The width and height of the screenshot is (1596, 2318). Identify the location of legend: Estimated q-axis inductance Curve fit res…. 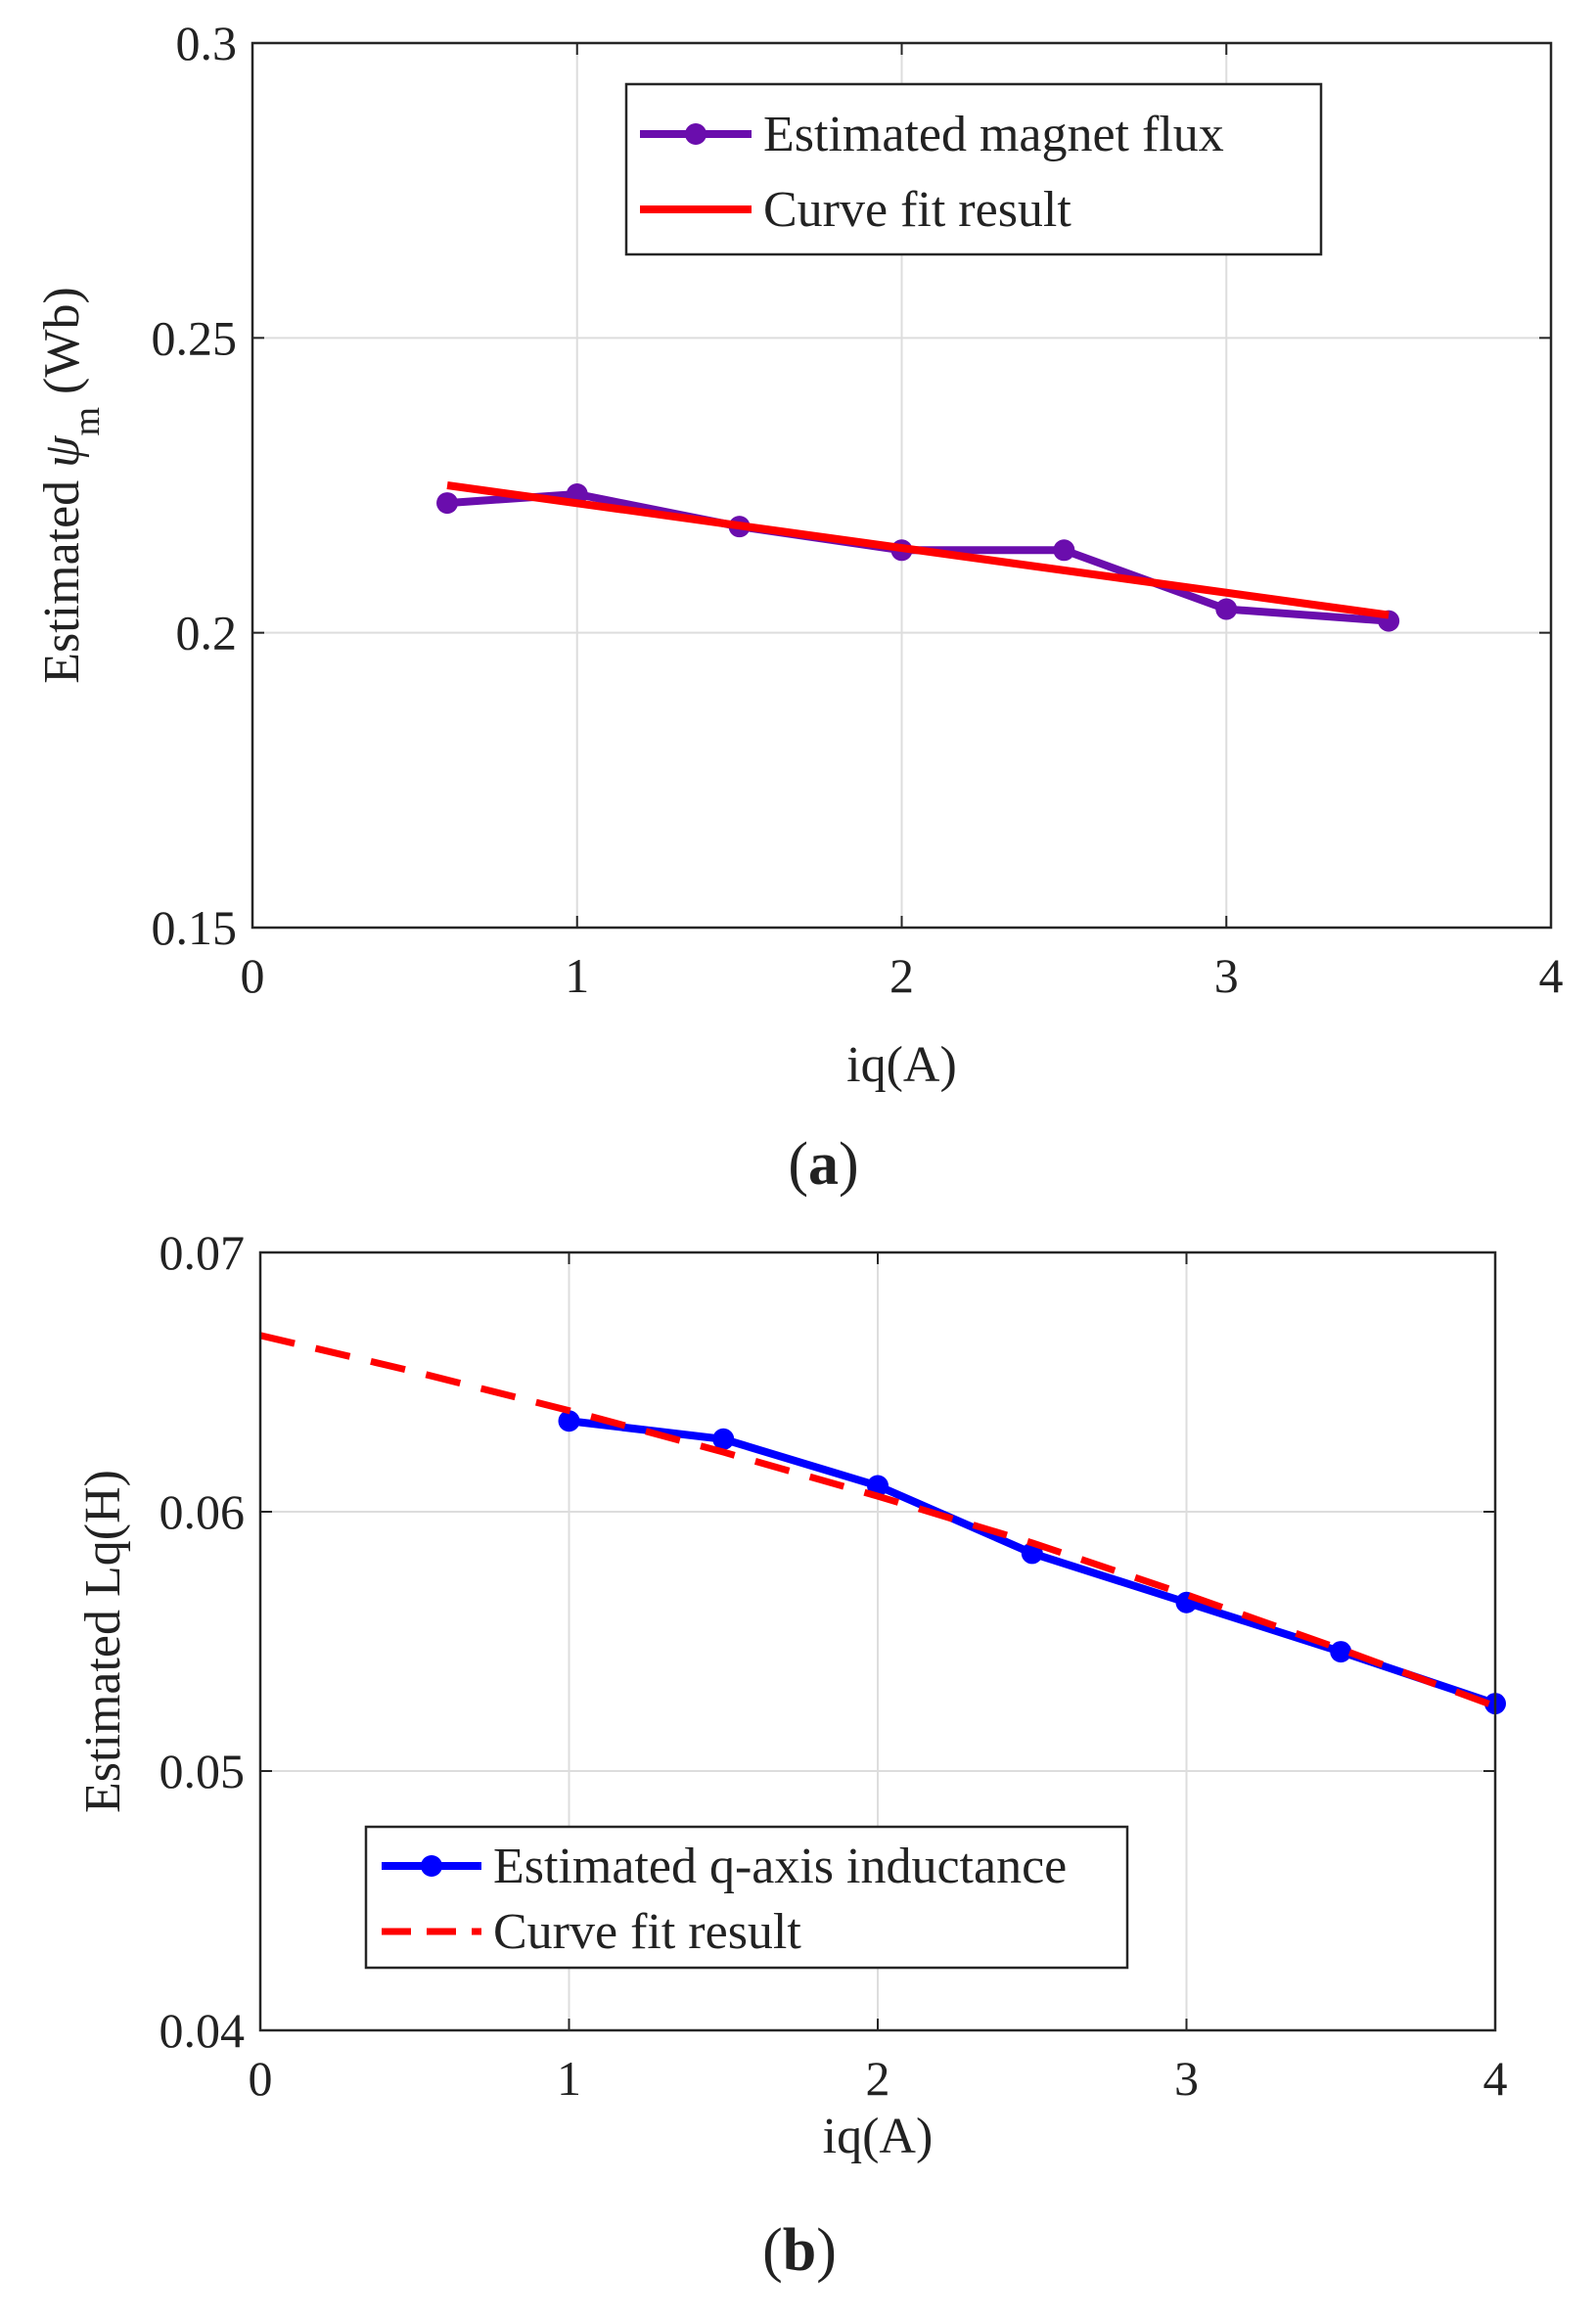
(746, 1897).